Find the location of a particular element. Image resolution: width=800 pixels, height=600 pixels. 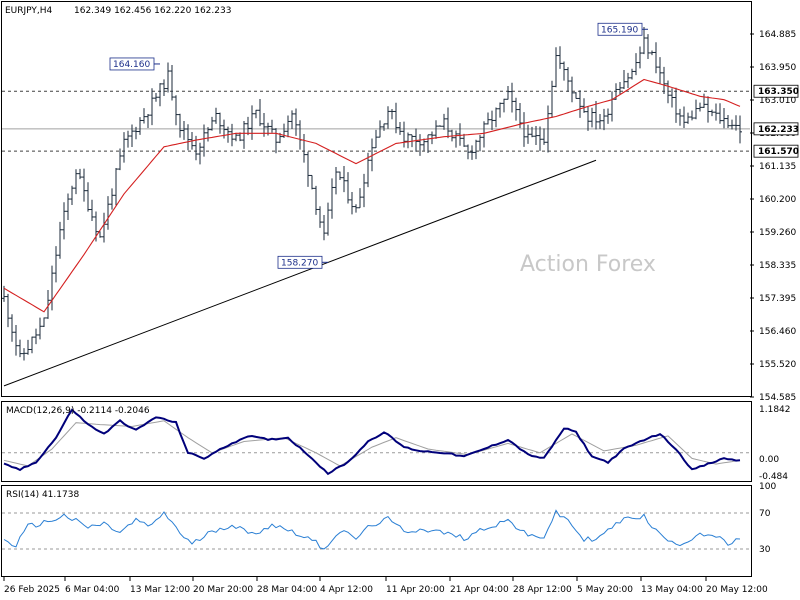

watermark: Action Forex is located at coordinates (588, 264).